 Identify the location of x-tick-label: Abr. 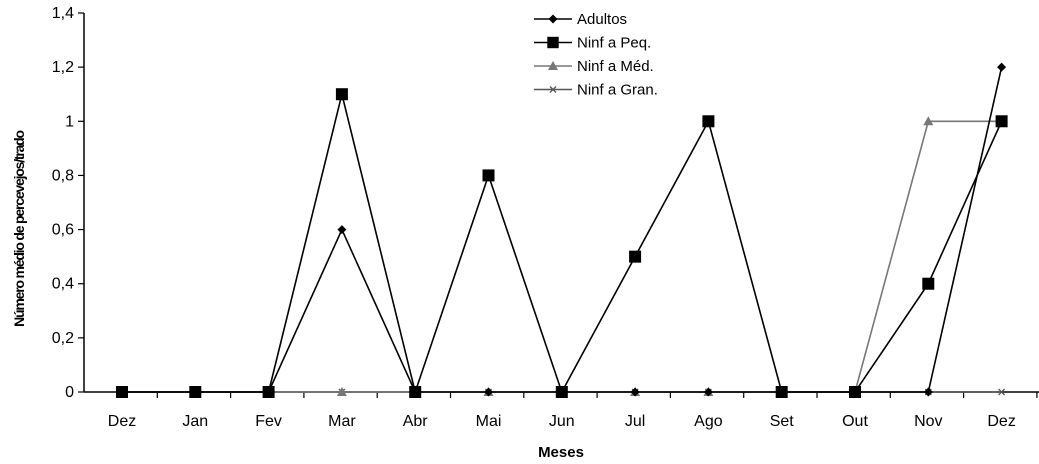
(416, 421).